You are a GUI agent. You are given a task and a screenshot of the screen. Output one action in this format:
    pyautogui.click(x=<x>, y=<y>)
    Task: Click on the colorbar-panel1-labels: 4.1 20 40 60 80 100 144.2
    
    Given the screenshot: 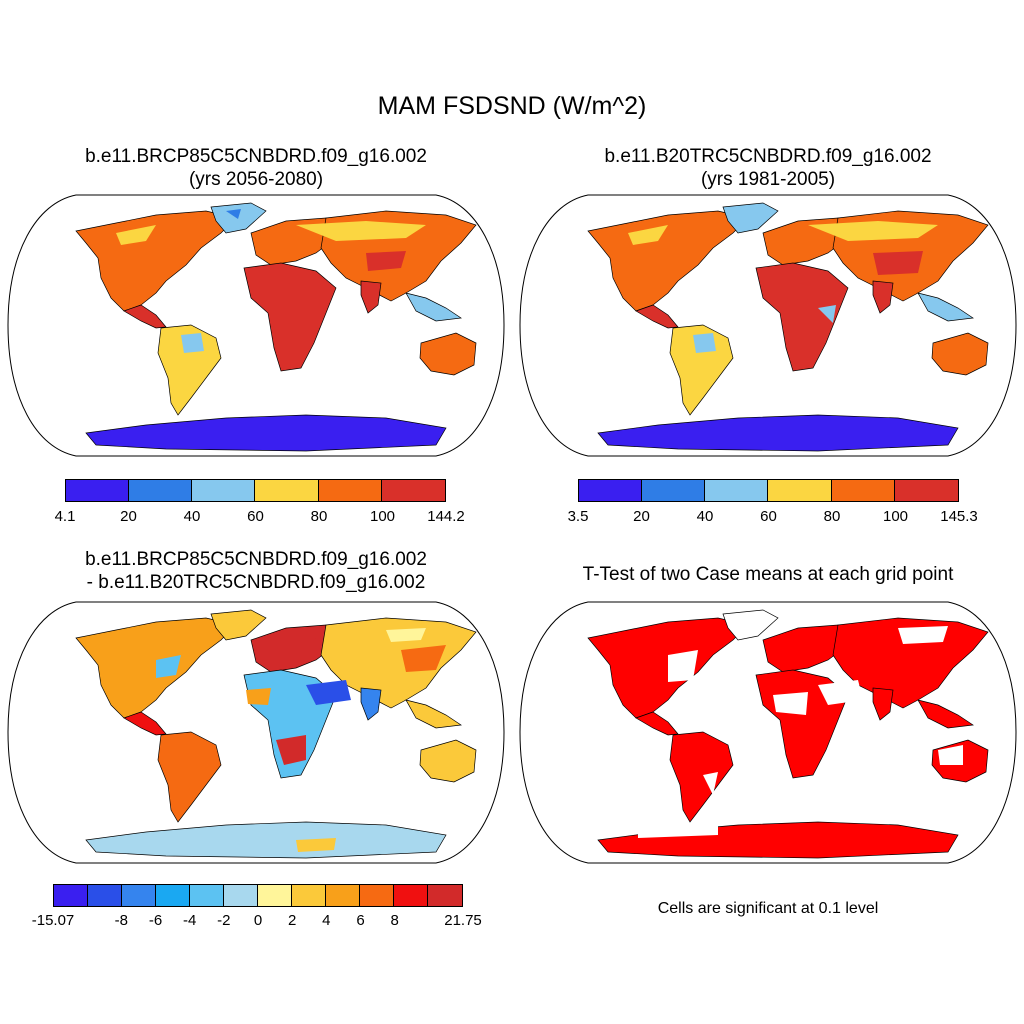 What is the action you would take?
    pyautogui.click(x=260, y=518)
    